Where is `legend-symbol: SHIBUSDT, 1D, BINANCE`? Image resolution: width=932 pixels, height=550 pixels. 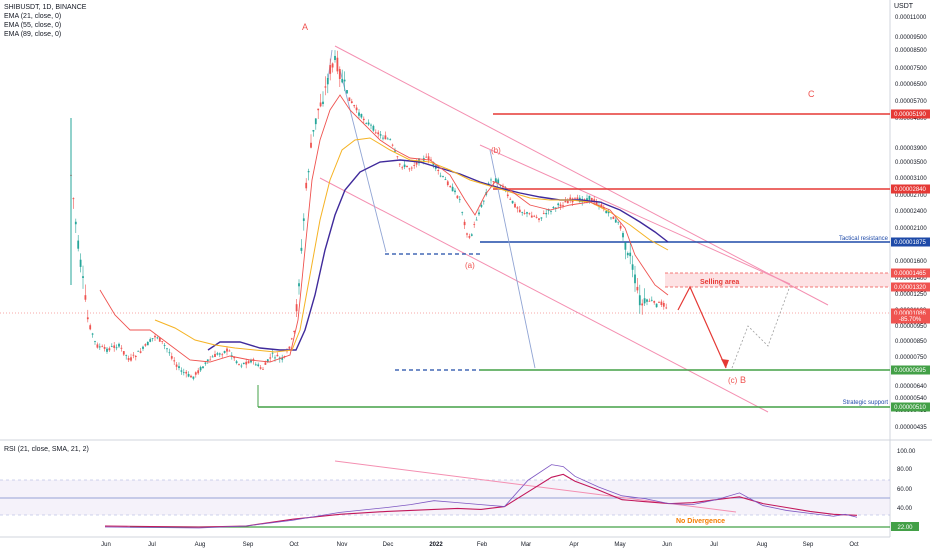 legend-symbol: SHIBUSDT, 1D, BINANCE is located at coordinates (45, 7).